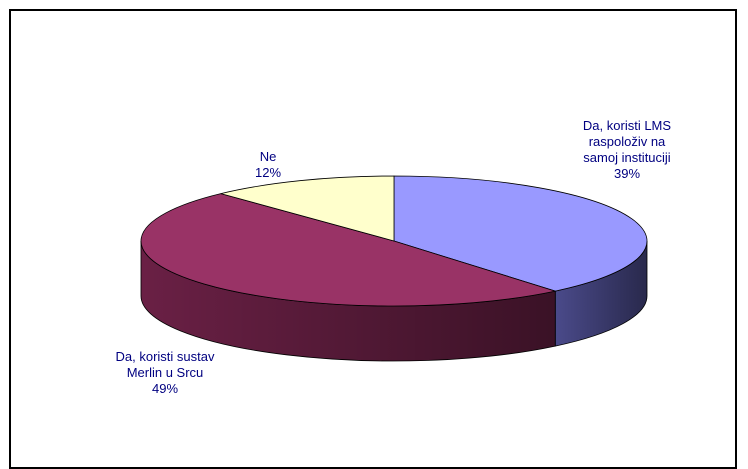  Describe the element at coordinates (268, 156) in the screenshot. I see `slice-2-label-line-0: Ne` at that location.